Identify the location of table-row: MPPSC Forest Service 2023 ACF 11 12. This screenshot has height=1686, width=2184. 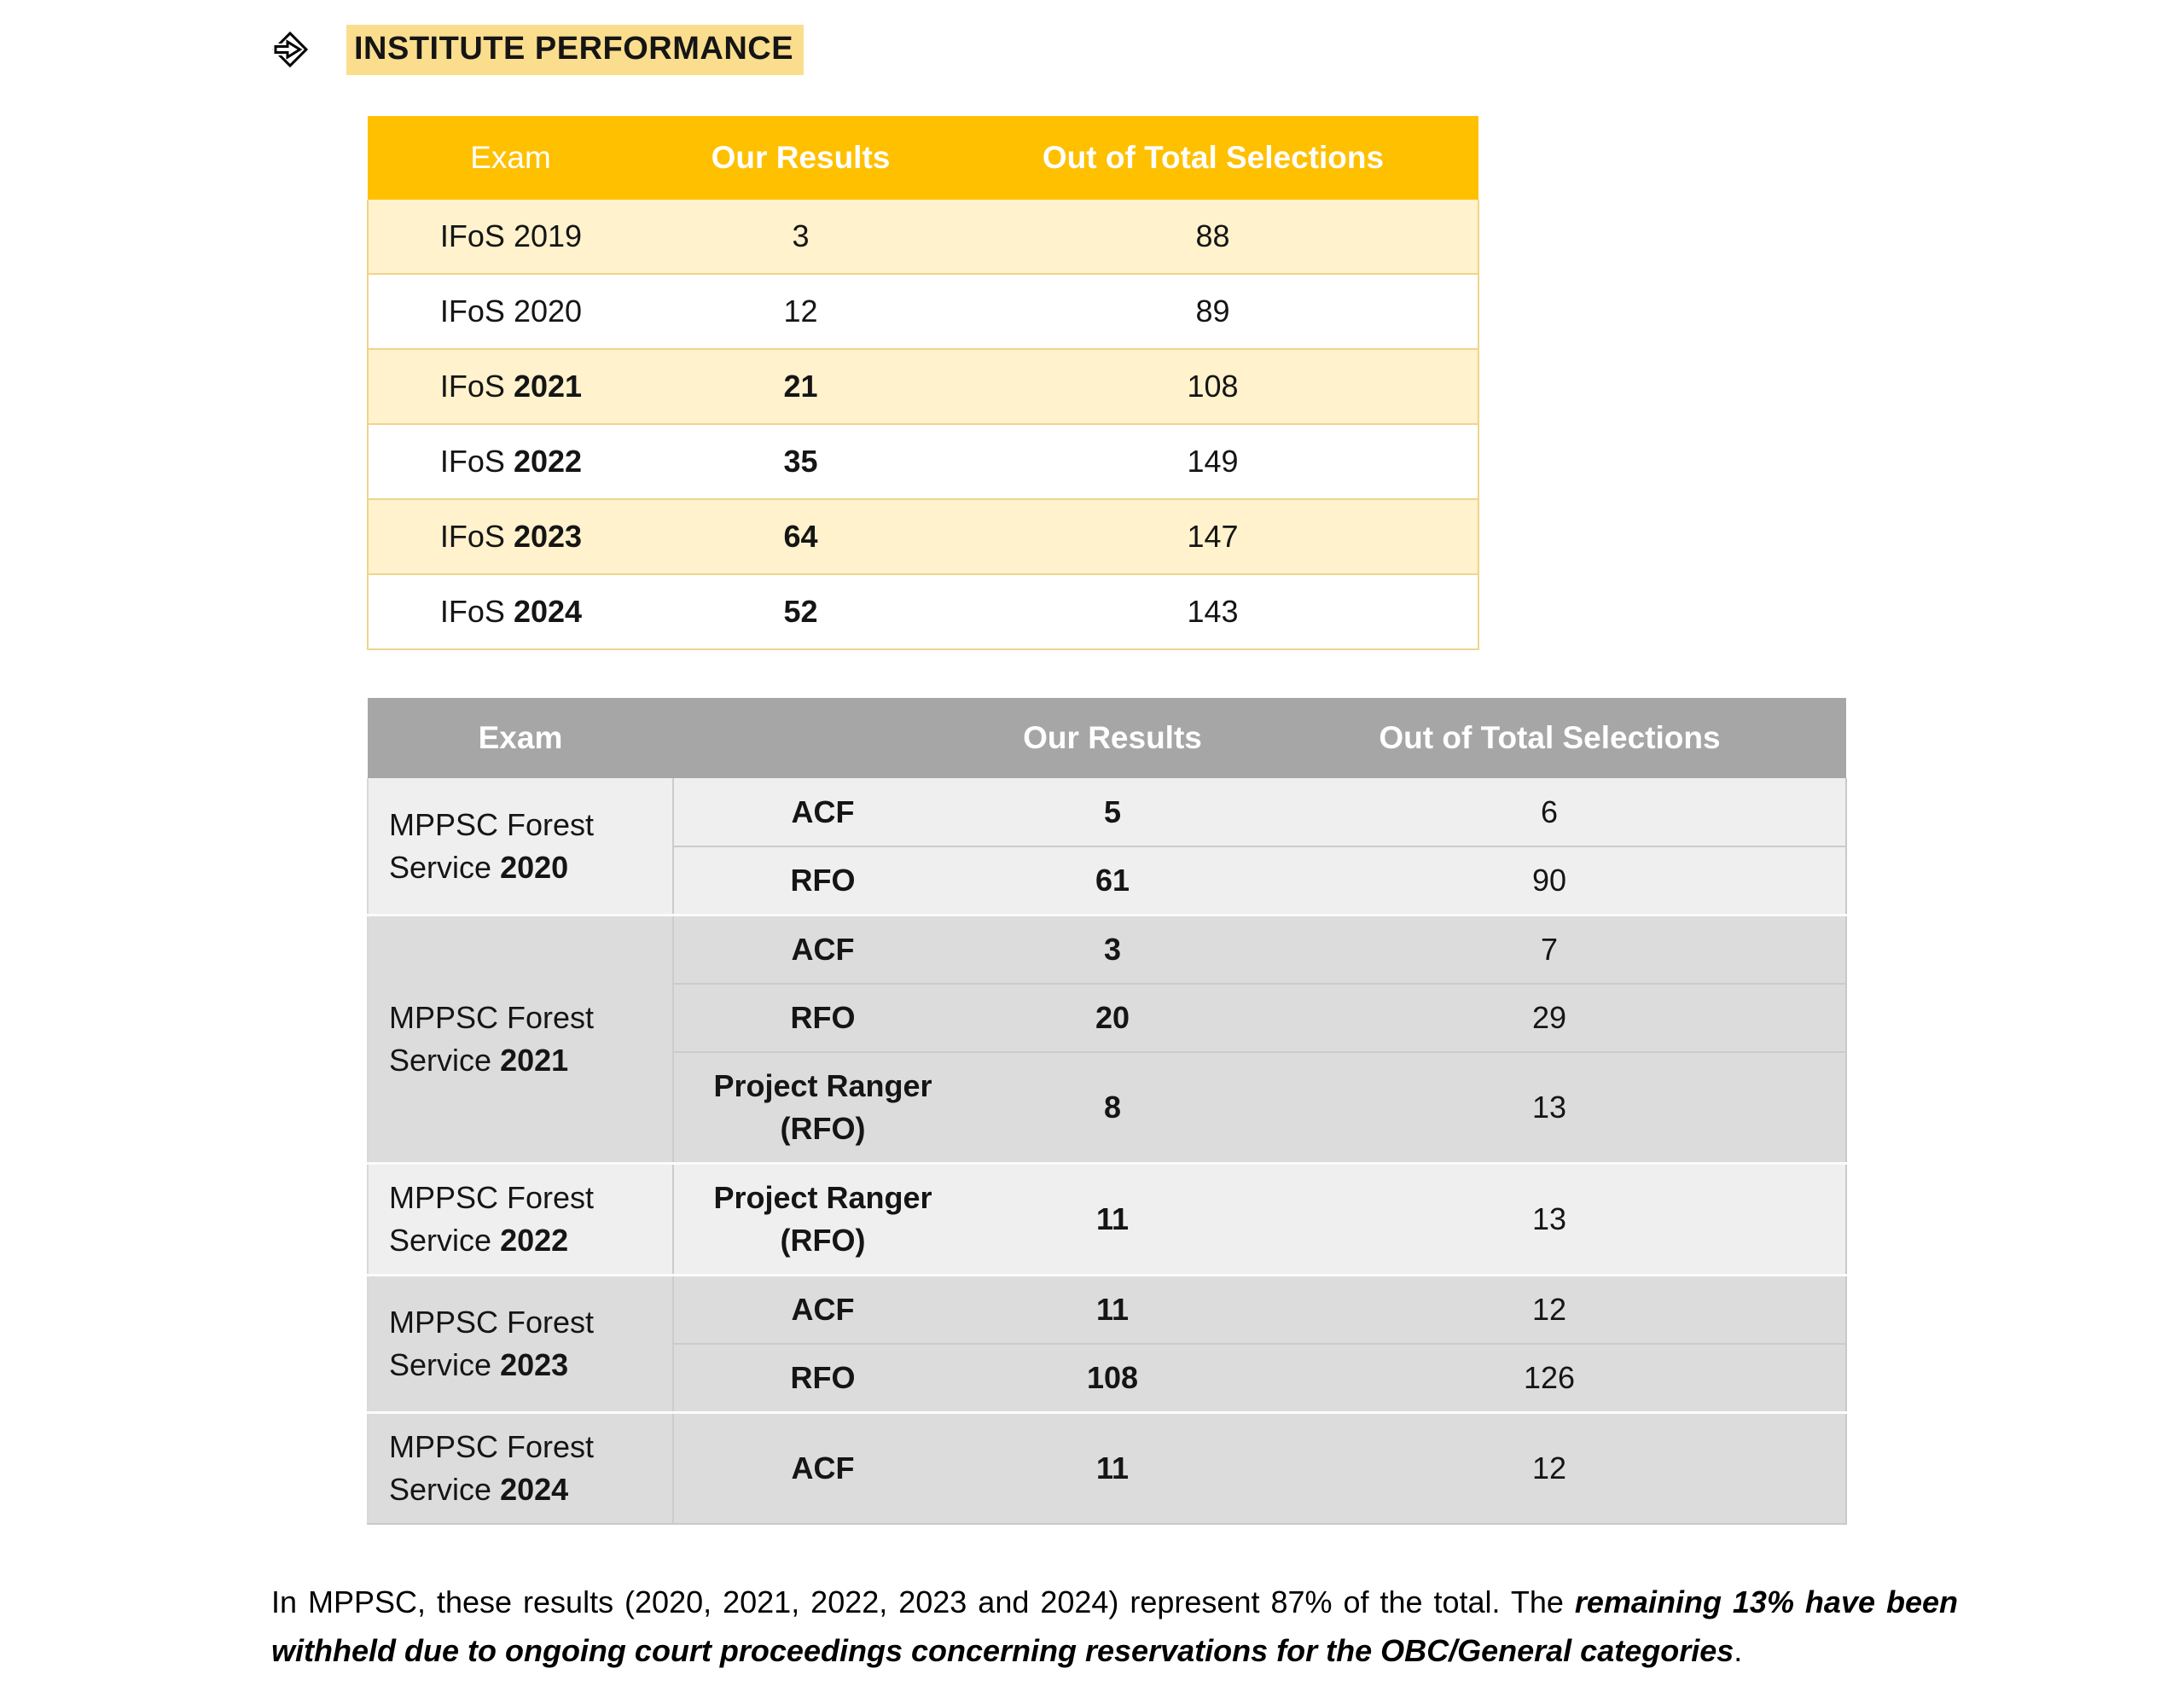
(1107, 1343).